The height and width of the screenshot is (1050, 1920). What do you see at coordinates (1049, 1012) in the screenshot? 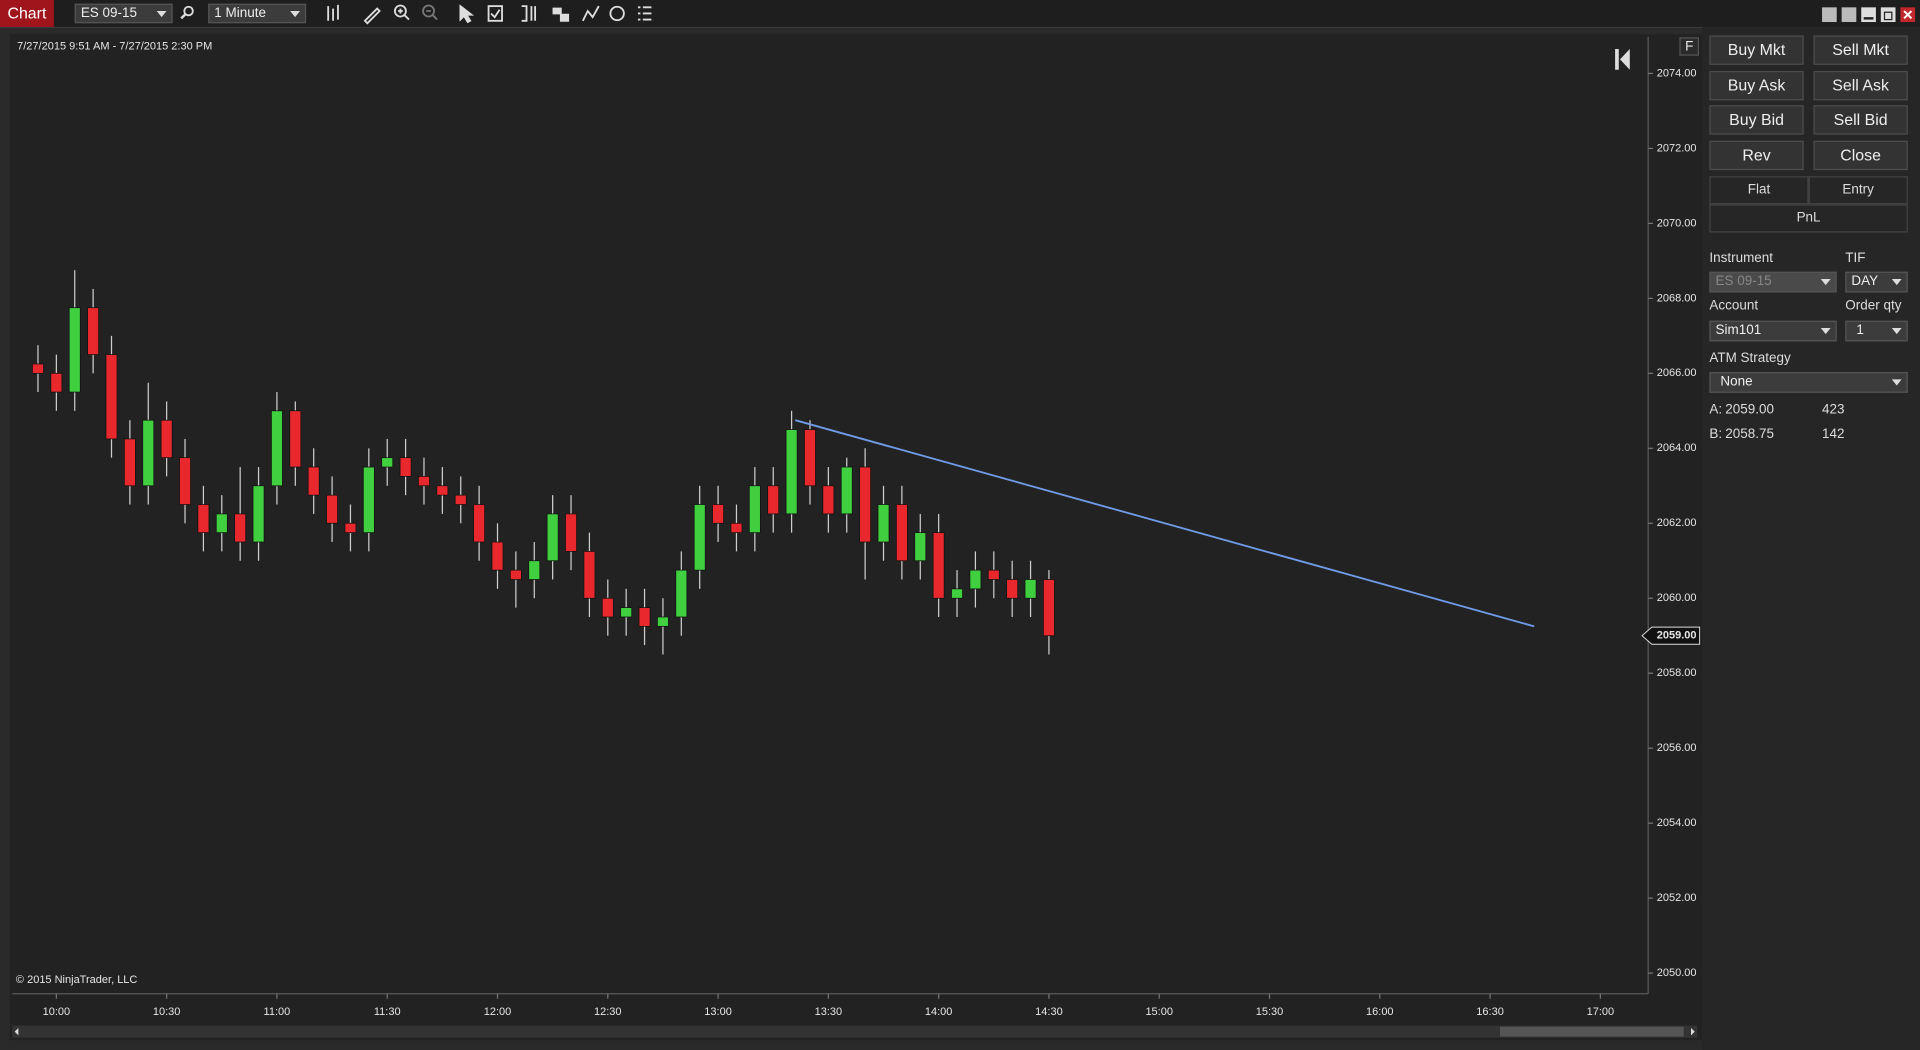
I see `x-tick-label: 14:30` at bounding box center [1049, 1012].